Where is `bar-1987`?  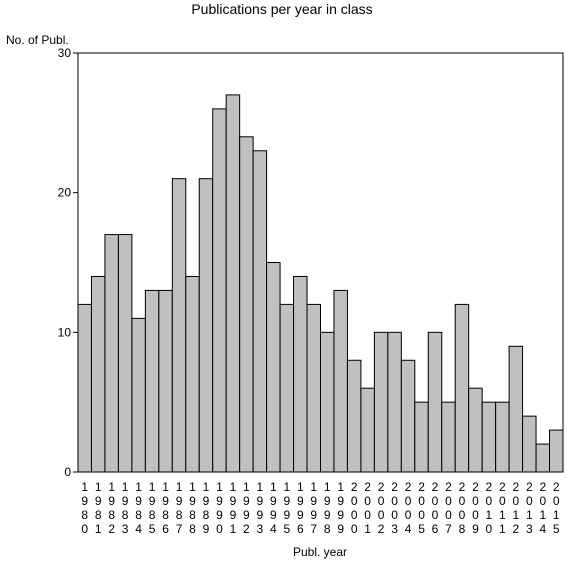 bar-1987 is located at coordinates (179, 325).